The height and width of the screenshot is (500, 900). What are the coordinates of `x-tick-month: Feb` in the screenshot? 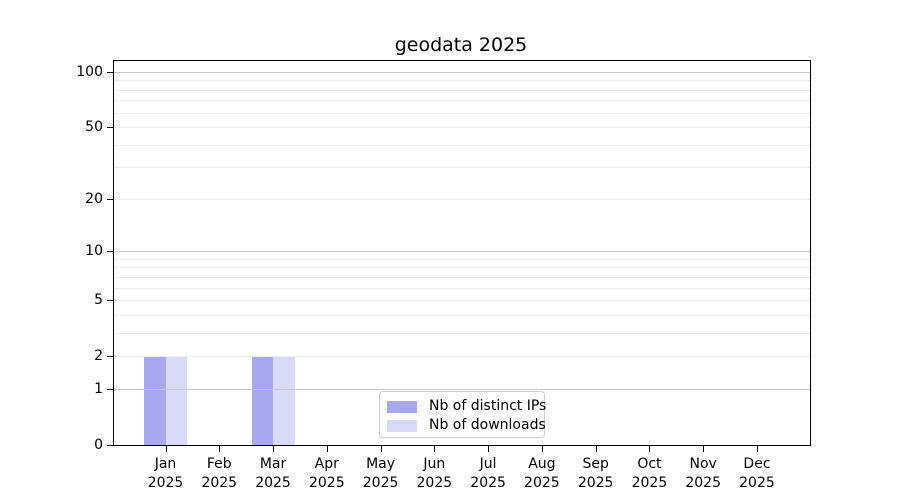 It's located at (219, 464).